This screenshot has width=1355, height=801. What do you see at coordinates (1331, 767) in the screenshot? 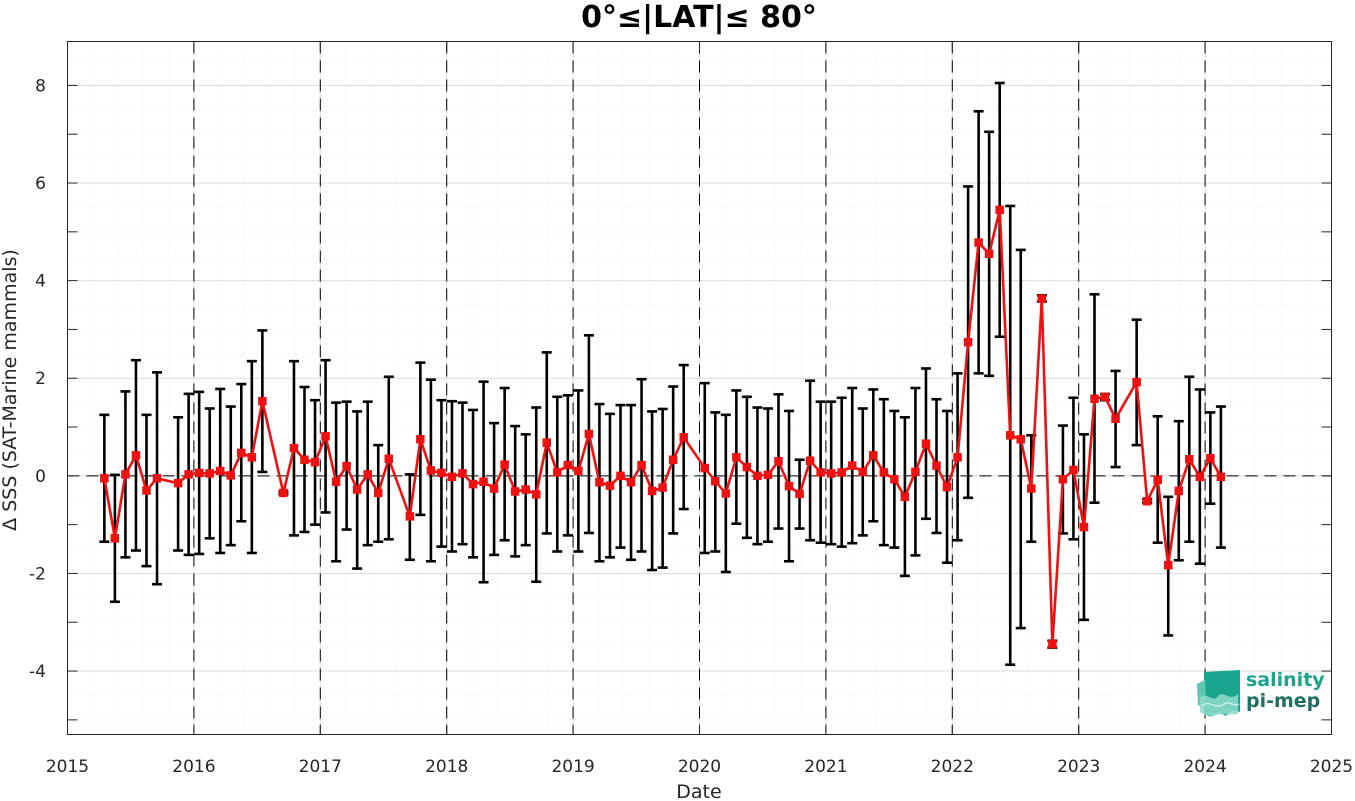
I see `x-tick-label: 2025` at bounding box center [1331, 767].